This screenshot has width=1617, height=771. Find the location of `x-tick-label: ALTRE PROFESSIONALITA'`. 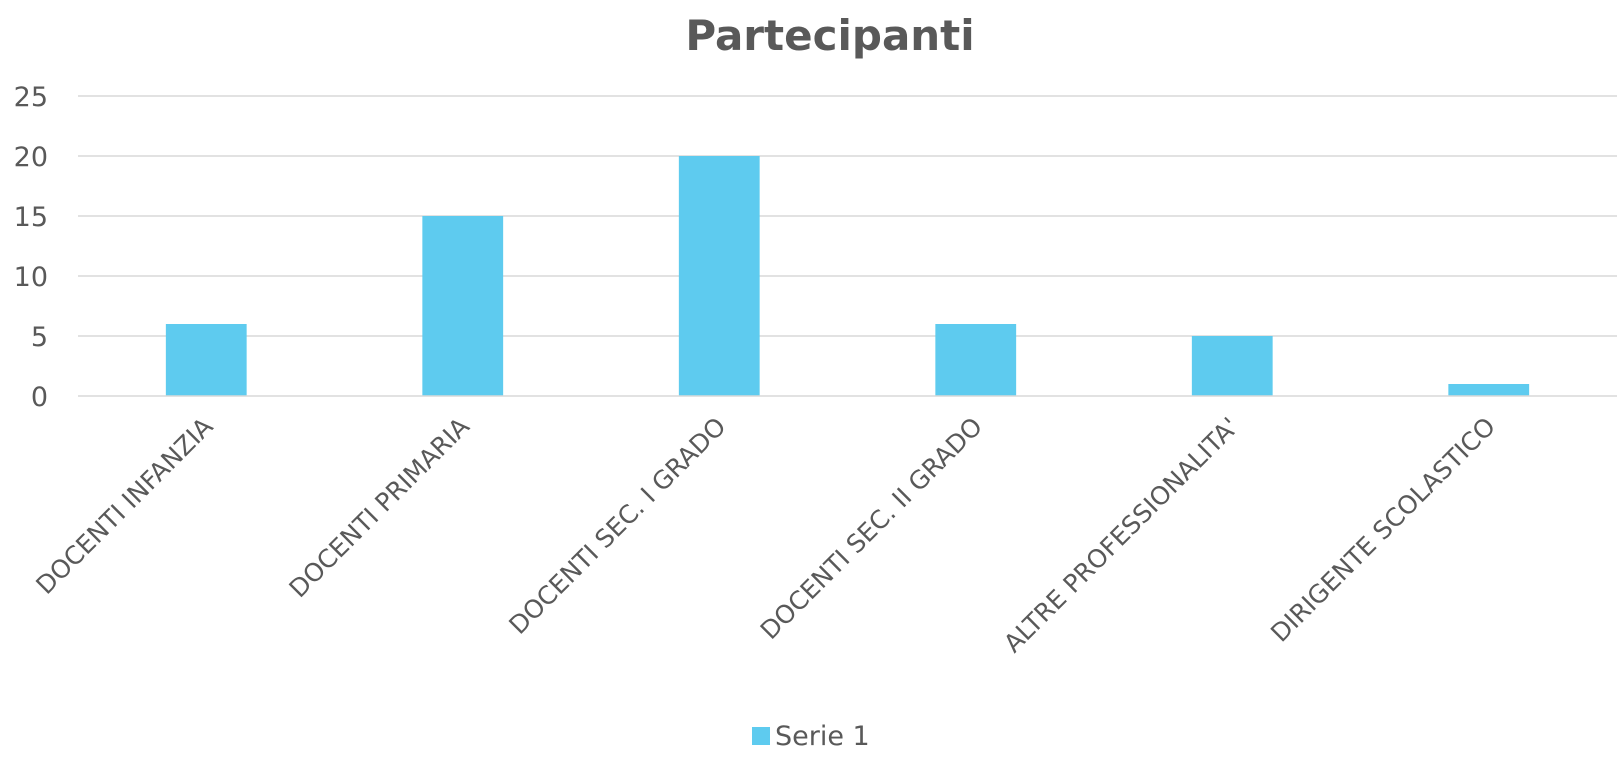

x-tick-label: ALTRE PROFESSIONALITA' is located at coordinates (1121, 535).